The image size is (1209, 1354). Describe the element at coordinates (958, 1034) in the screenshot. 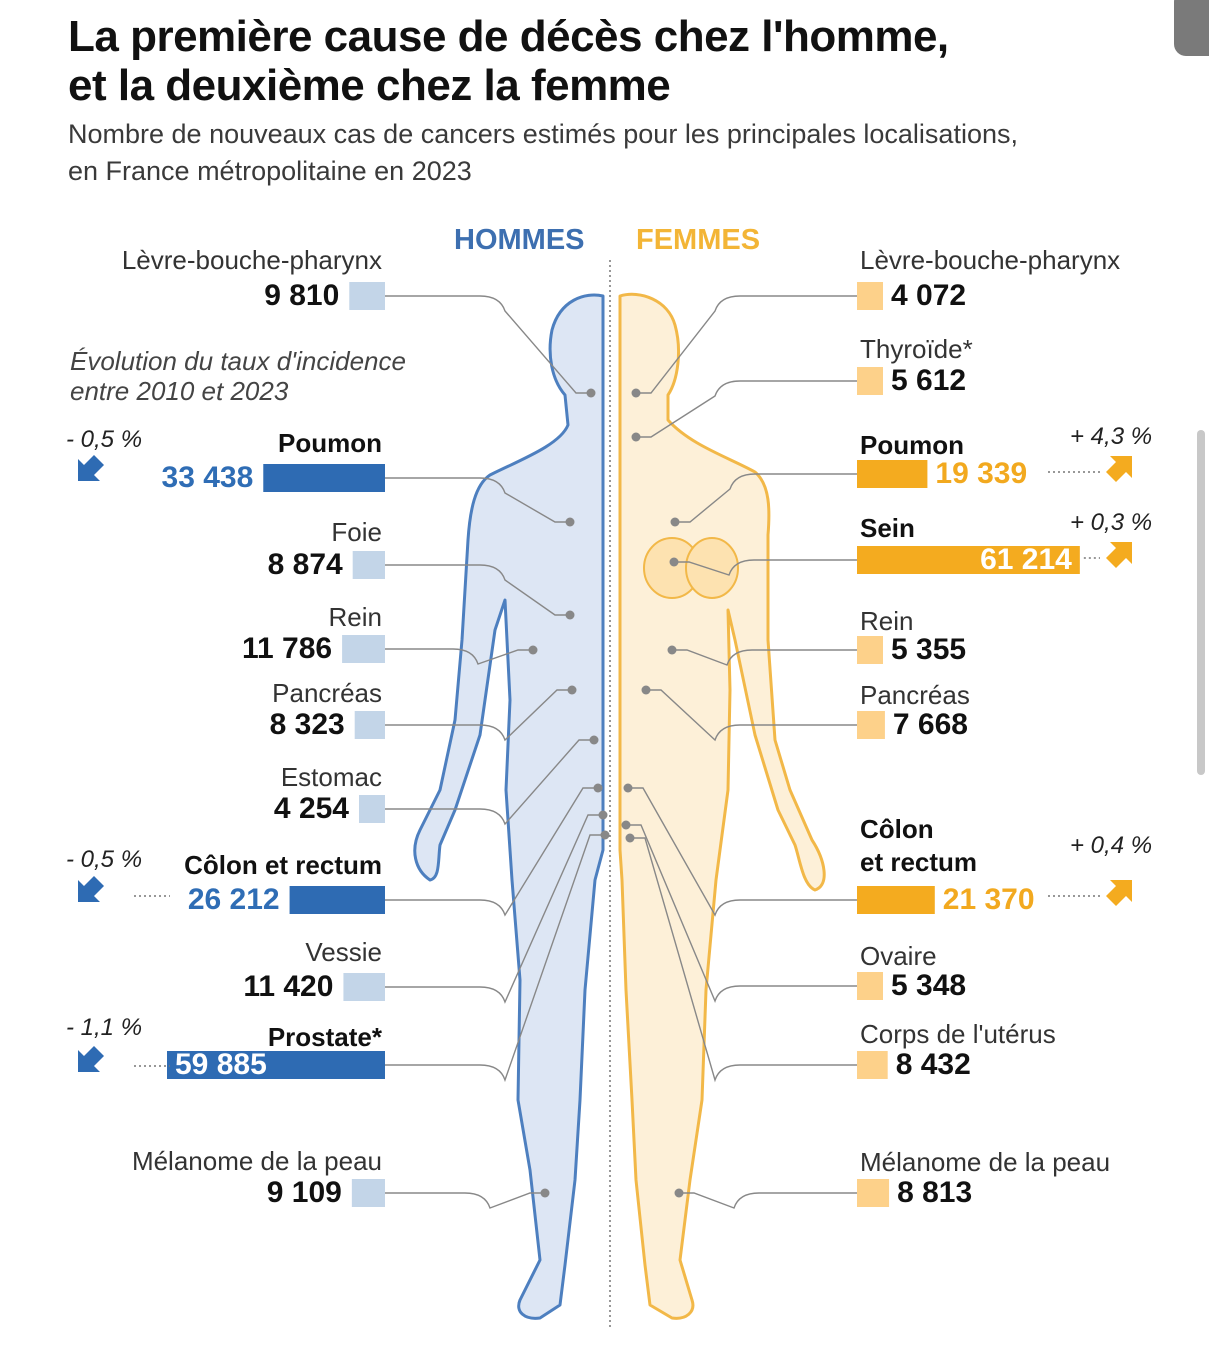

I see `women-label-8: Corps de l'utérus` at that location.